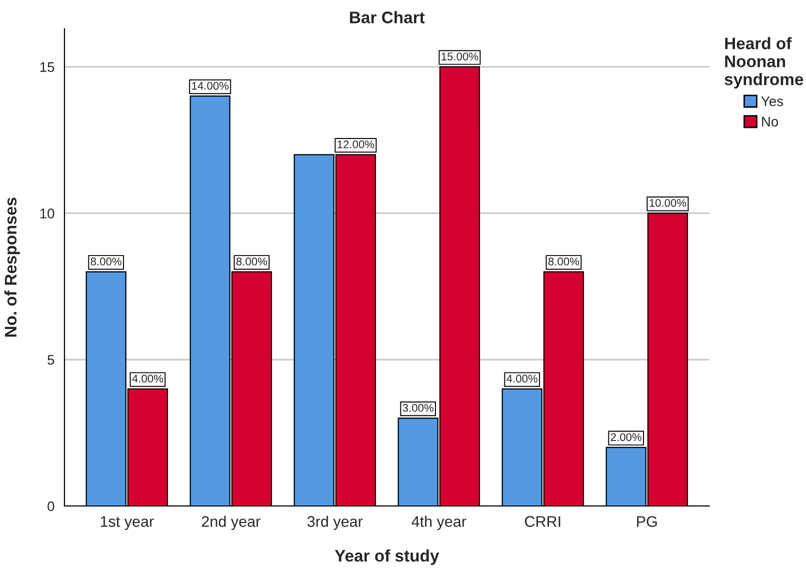 Image resolution: width=806 pixels, height=575 pixels. What do you see at coordinates (51, 506) in the screenshot?
I see `y-tick-label: 0` at bounding box center [51, 506].